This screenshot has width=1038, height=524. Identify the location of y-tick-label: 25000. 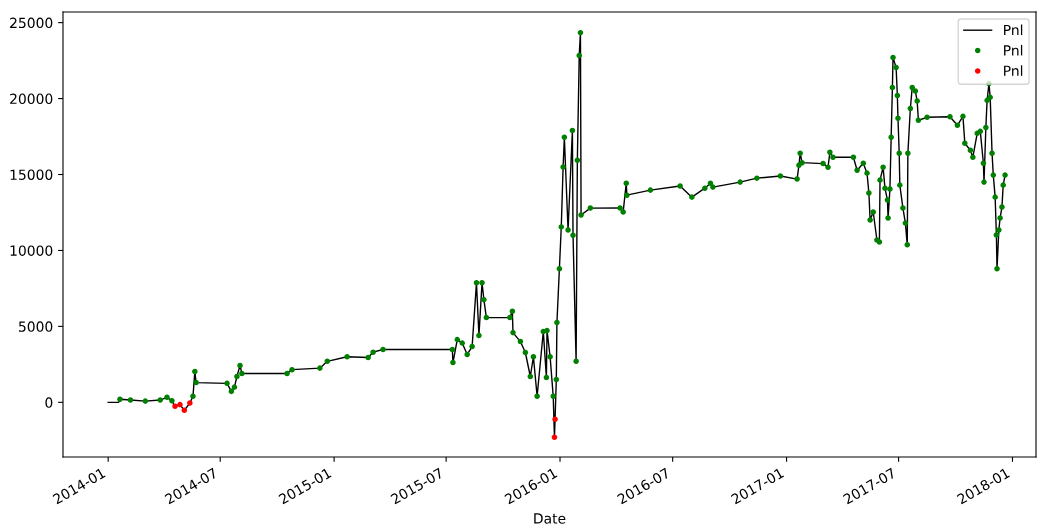
(31, 23).